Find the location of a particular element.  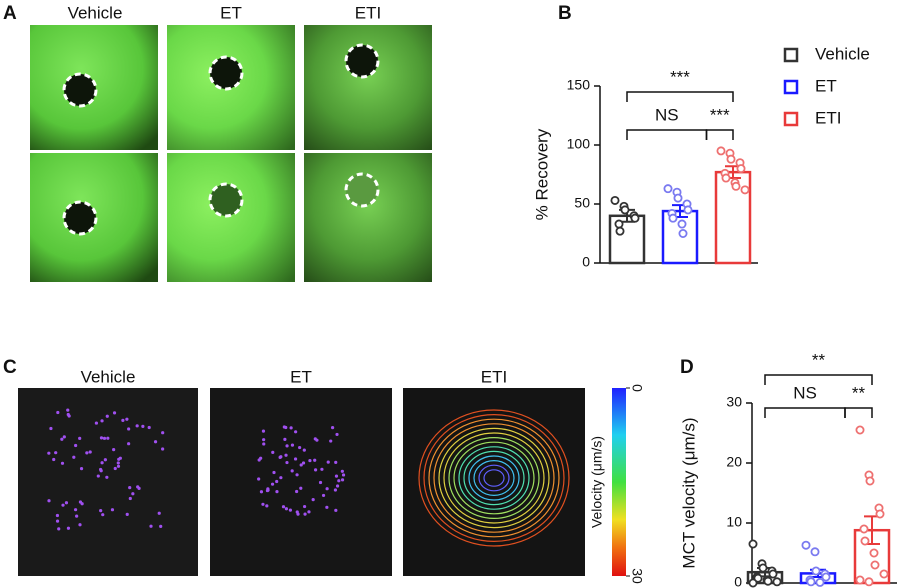

track-ring is located at coordinates (494, 478).